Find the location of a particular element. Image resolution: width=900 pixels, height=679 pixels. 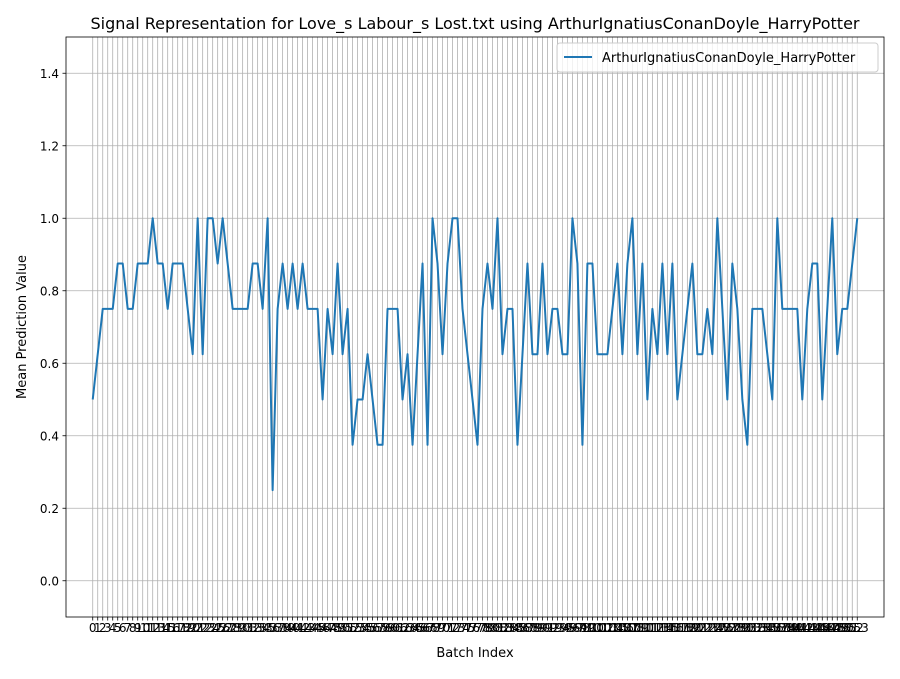

x-tick-label: 112 is located at coordinates (652, 628).